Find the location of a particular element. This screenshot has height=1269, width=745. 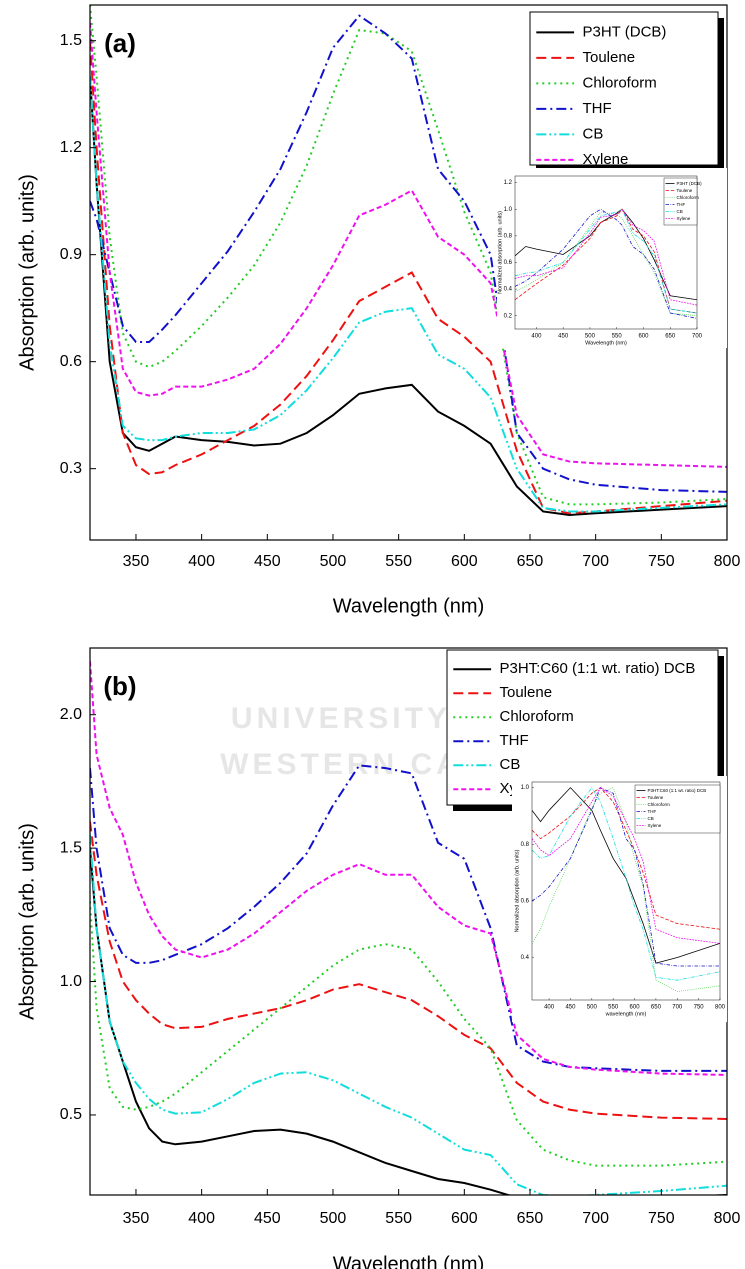

y-tick-label: 0.5 is located at coordinates (71, 1114).